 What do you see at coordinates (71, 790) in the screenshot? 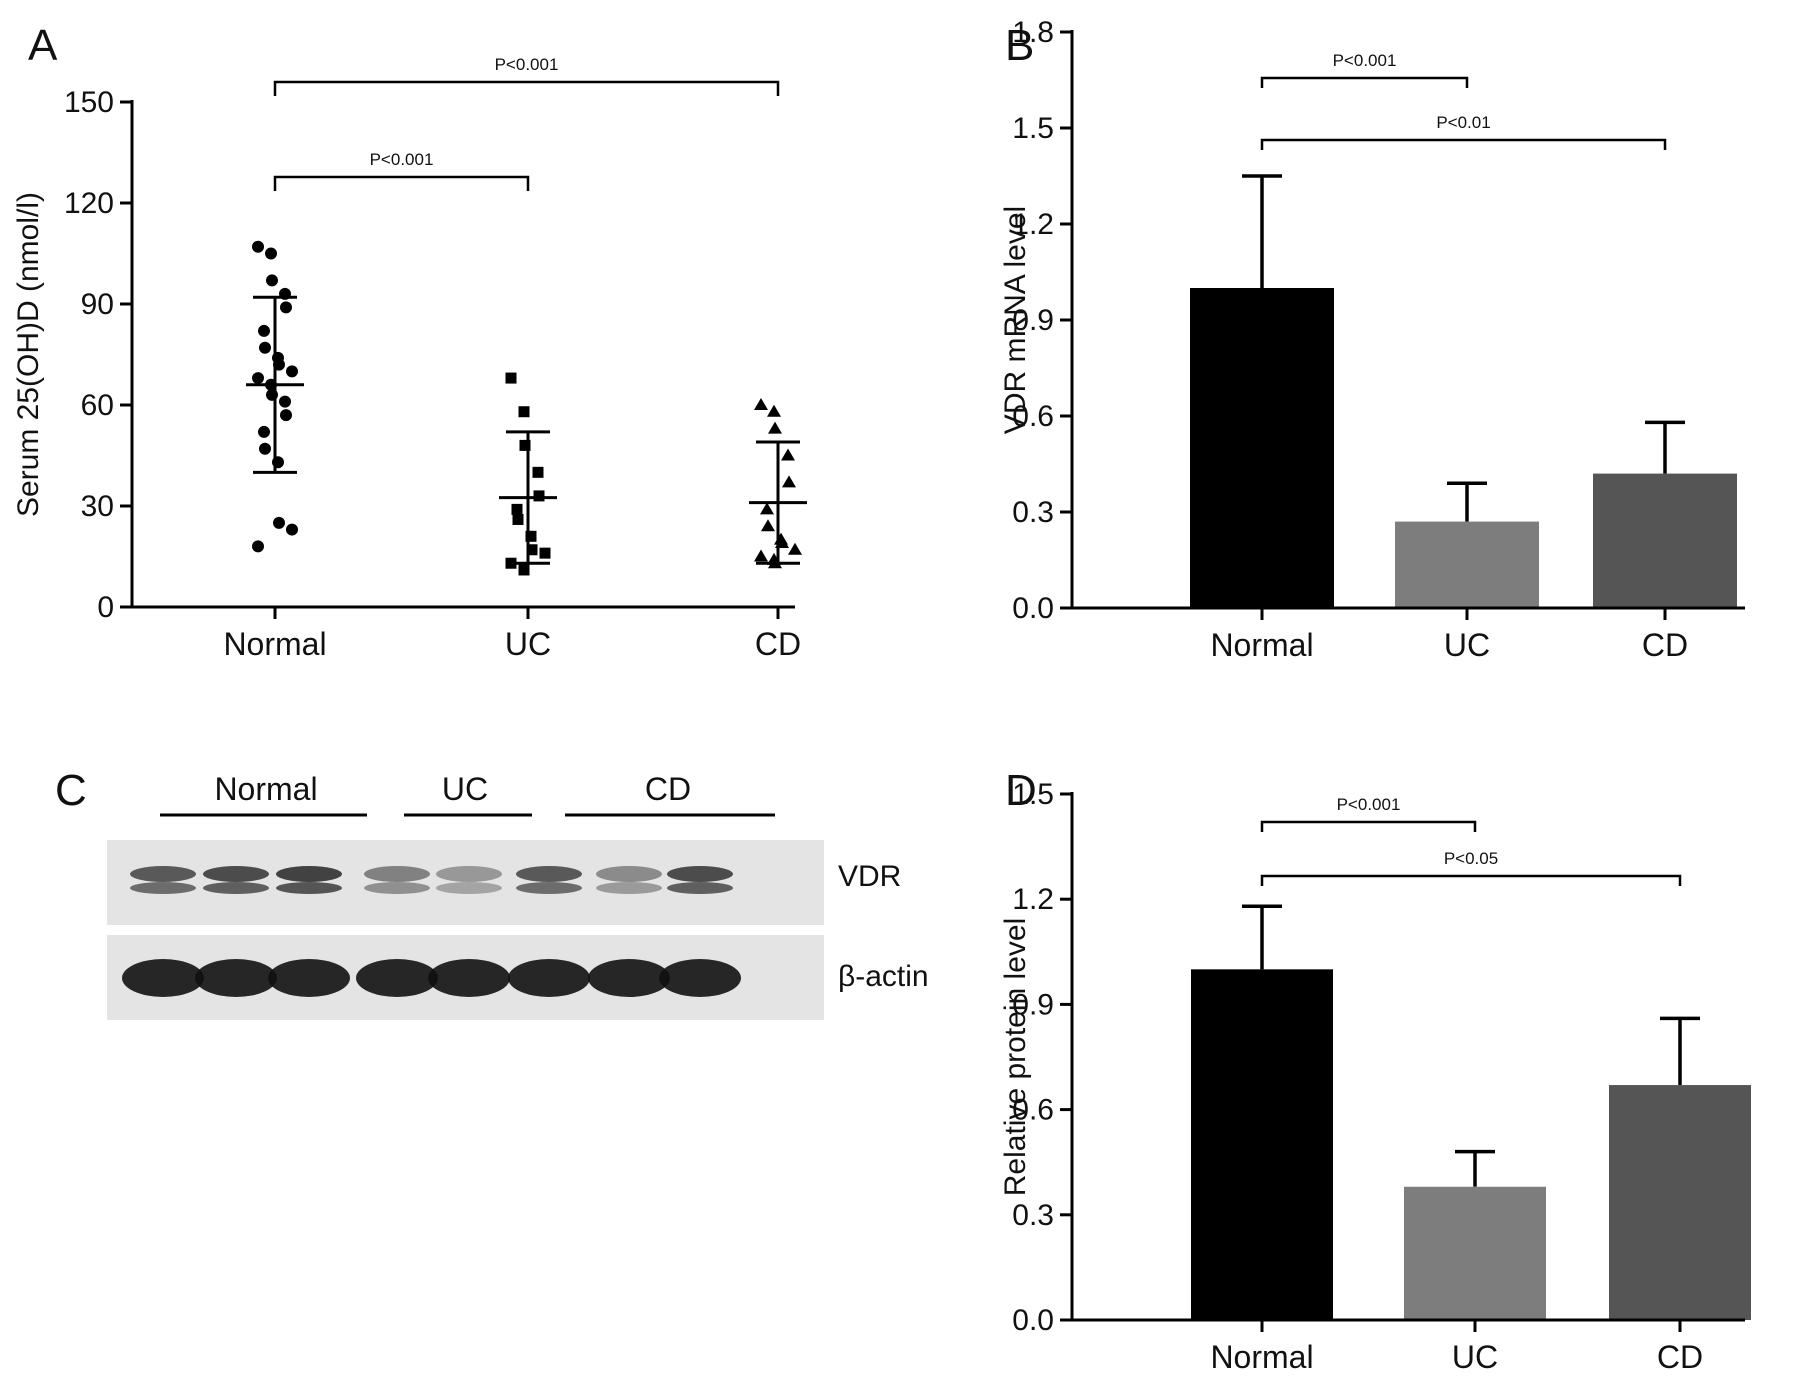
I see `panel-letter-c: C` at bounding box center [71, 790].